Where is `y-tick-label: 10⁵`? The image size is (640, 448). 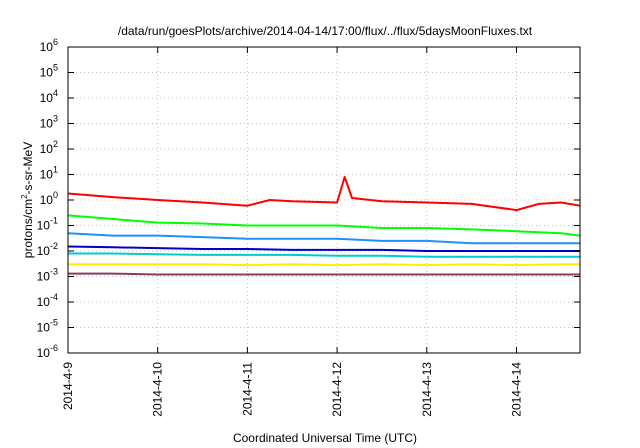
y-tick-label: 10⁵ is located at coordinates (49, 71).